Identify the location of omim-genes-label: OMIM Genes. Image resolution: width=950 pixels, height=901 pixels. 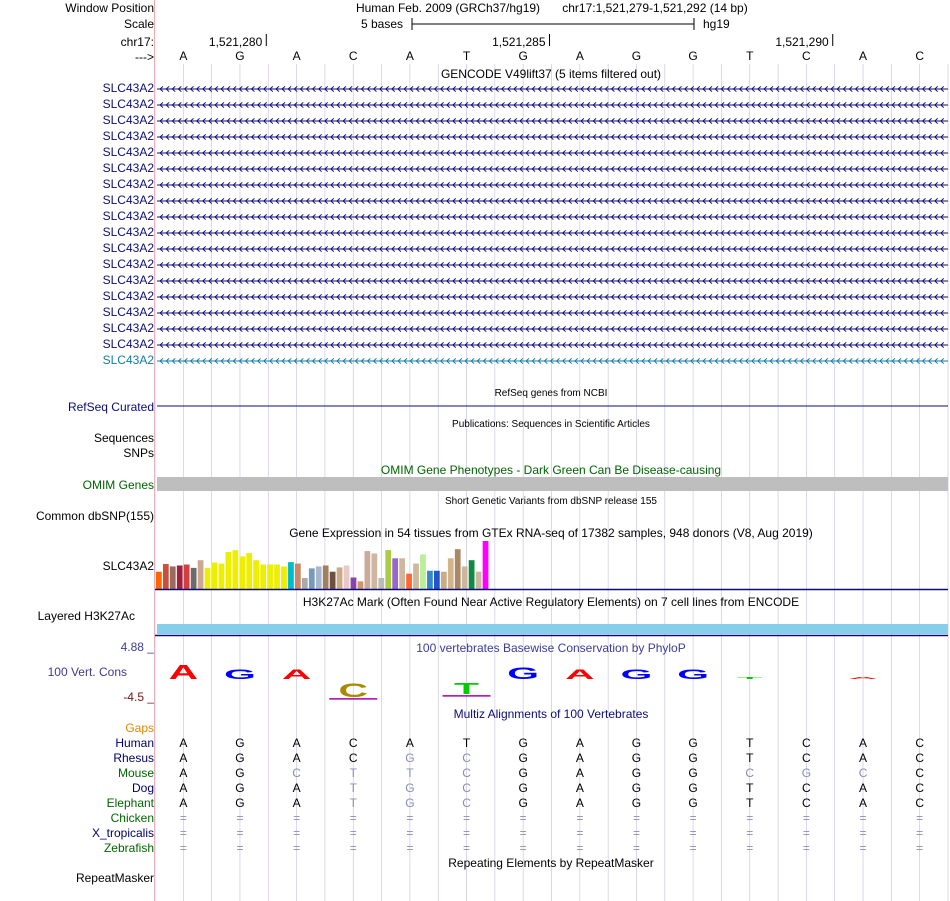
(118, 485).